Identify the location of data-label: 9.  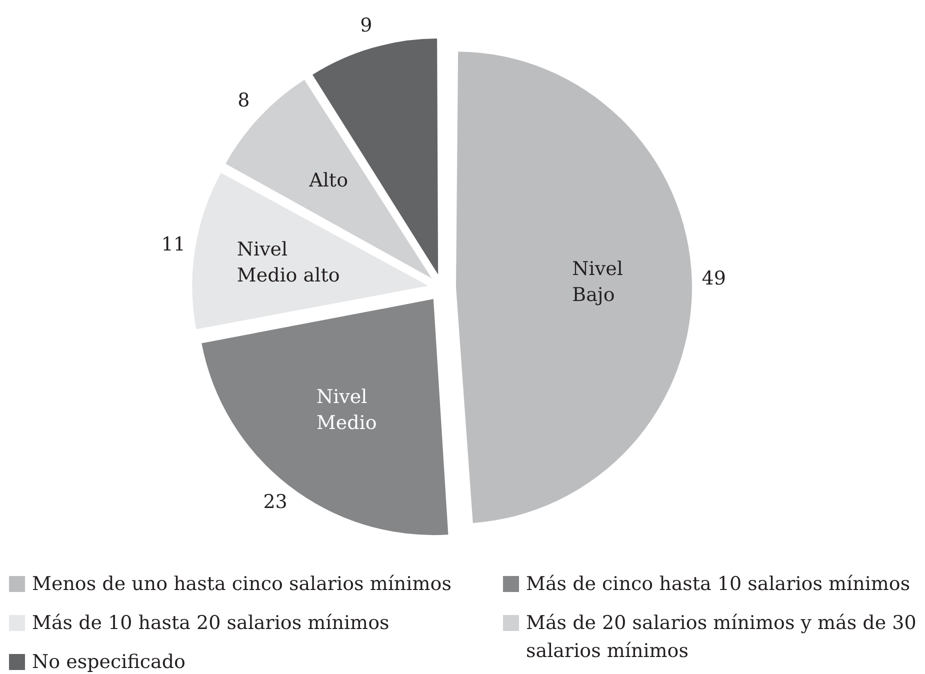
(366, 25).